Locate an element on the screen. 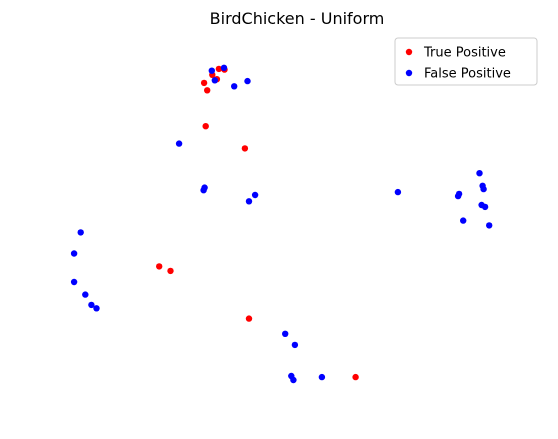  chart-title: BirdChicken - Uniform is located at coordinates (297, 18).